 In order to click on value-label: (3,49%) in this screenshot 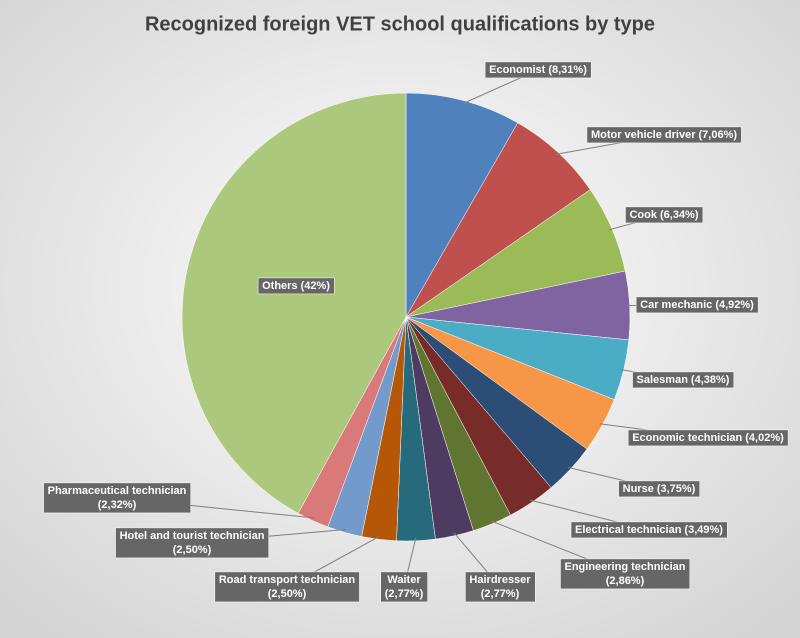, I will do `click(703, 530)`.